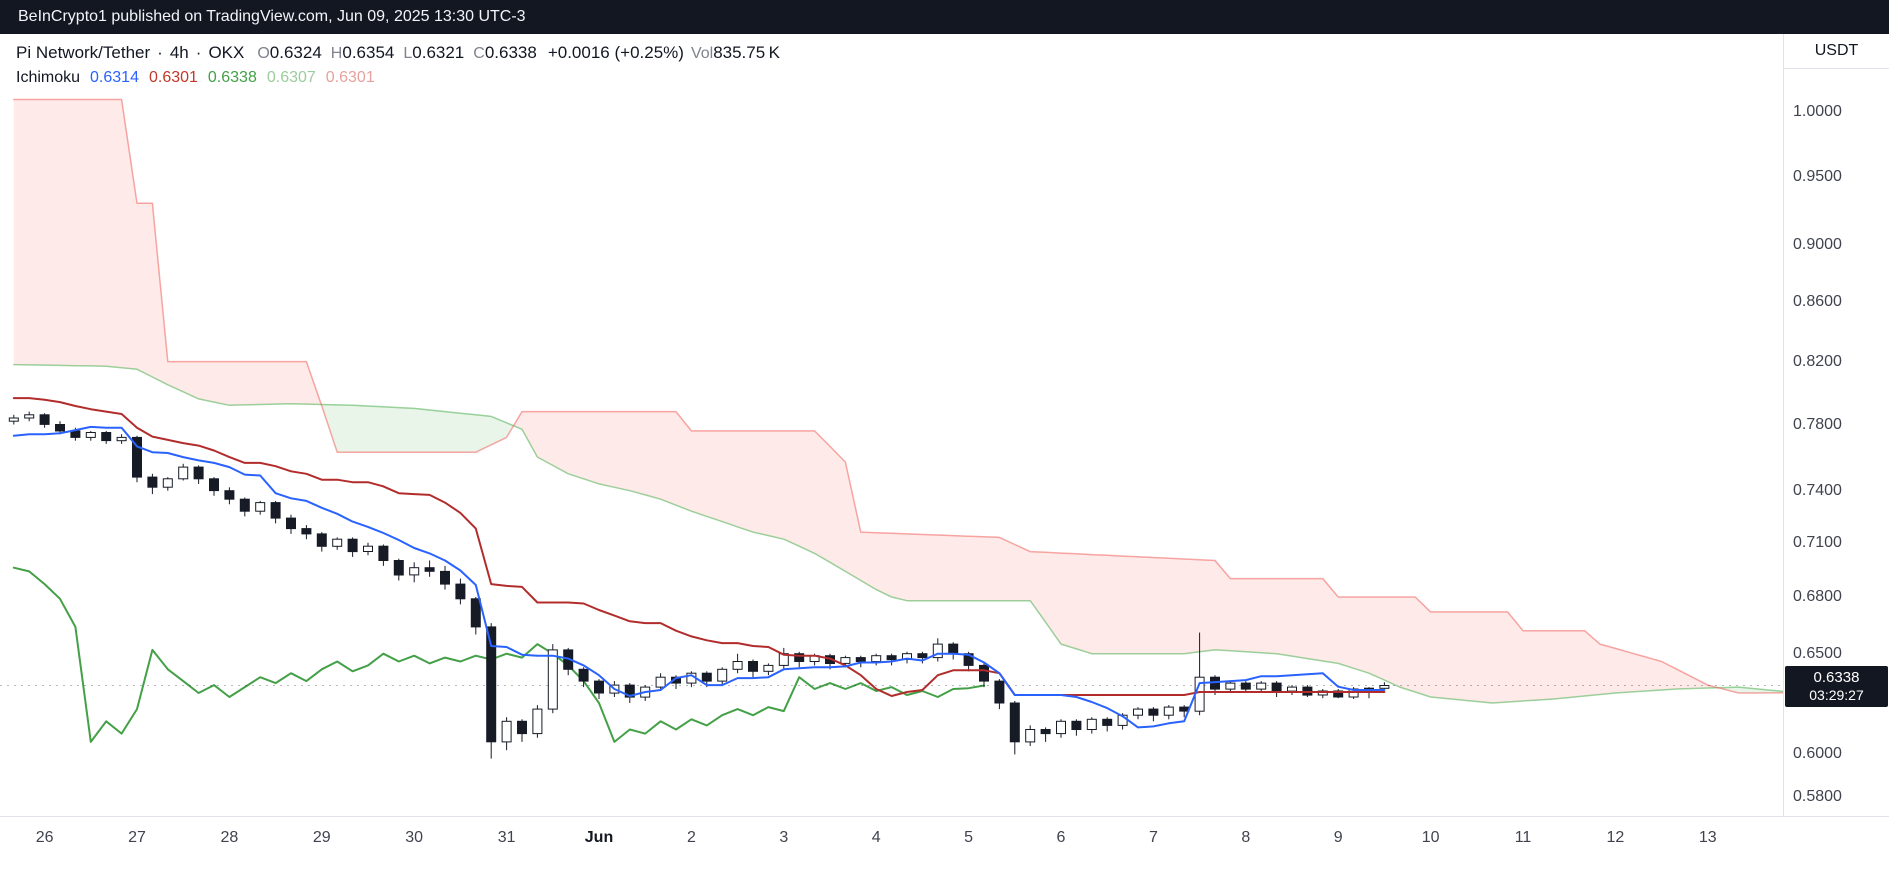 The height and width of the screenshot is (872, 1889). Describe the element at coordinates (944, 844) in the screenshot. I see `time-axis: 26 27 28 29 30 31 Jun 2 3 4 5 6 7 8 9 10 11 12 13` at that location.